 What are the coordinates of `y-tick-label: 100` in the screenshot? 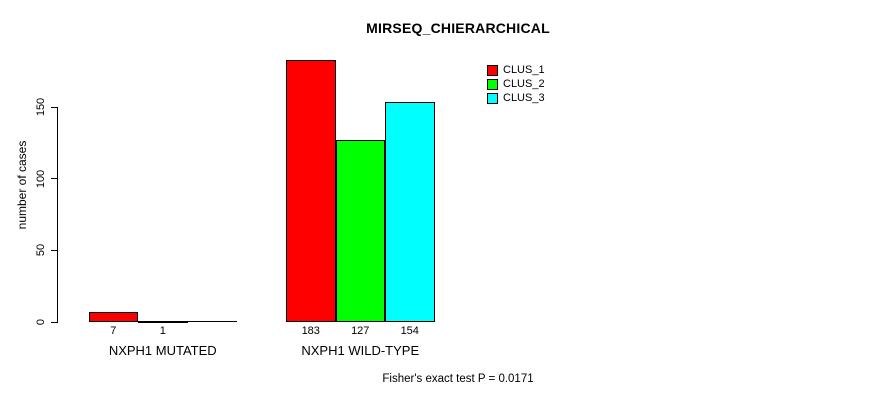 It's located at (41, 179).